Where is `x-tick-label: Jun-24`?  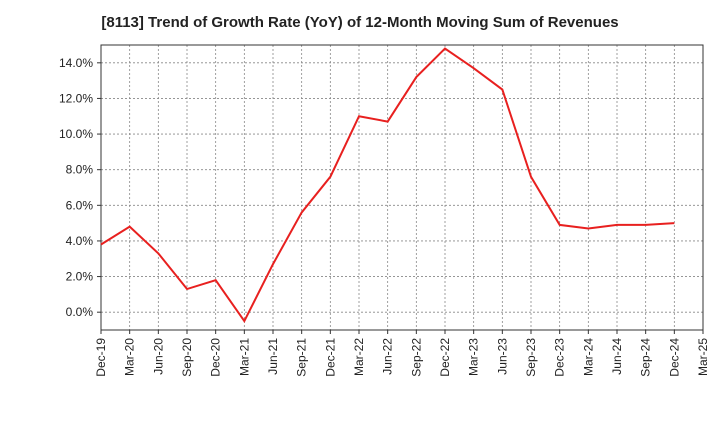 x-tick-label: Jun-24 is located at coordinates (617, 356).